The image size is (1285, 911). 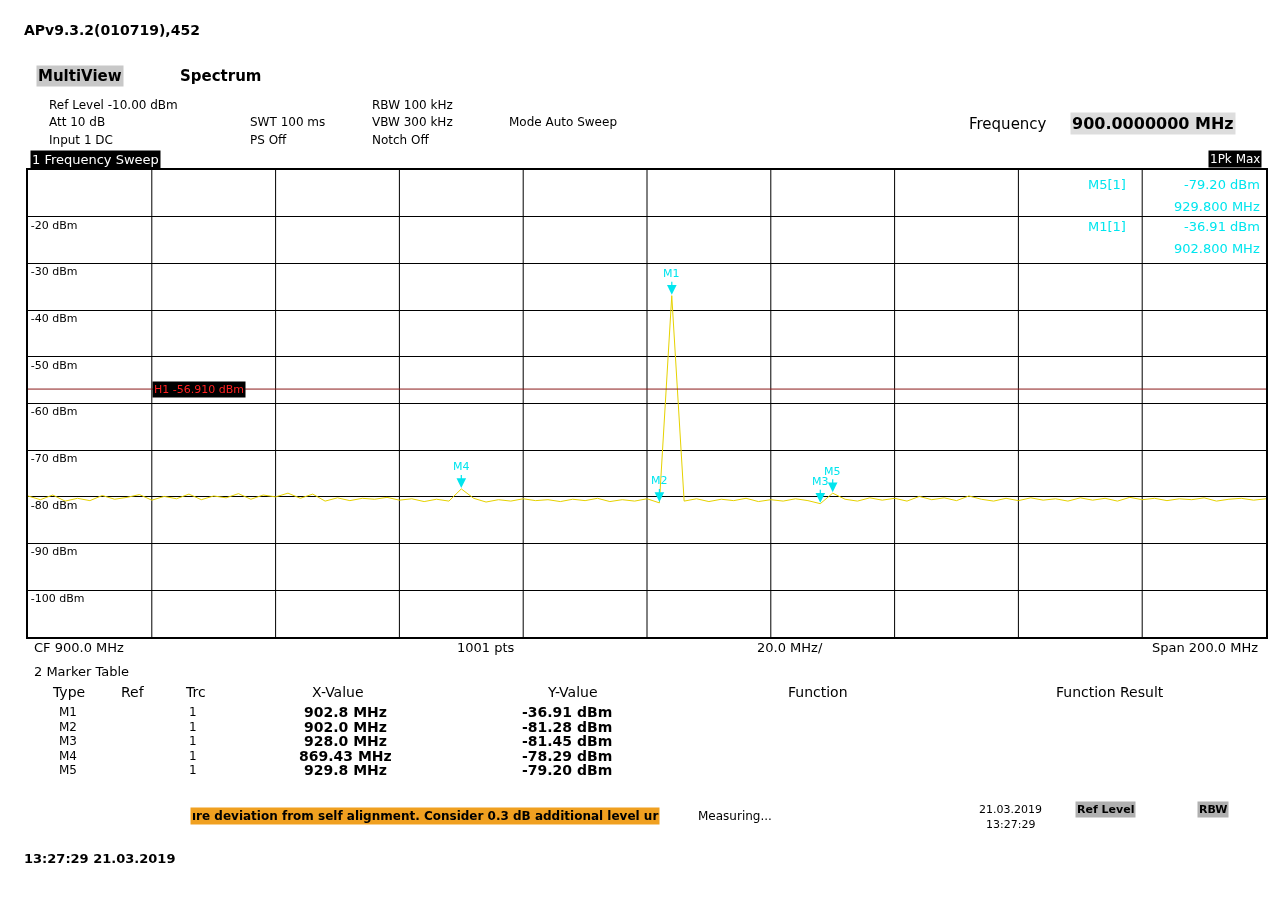 What do you see at coordinates (425, 816) in the screenshot?
I see `text: ıre deviation from self alignment. Consider 0.3 dB additional level ur` at bounding box center [425, 816].